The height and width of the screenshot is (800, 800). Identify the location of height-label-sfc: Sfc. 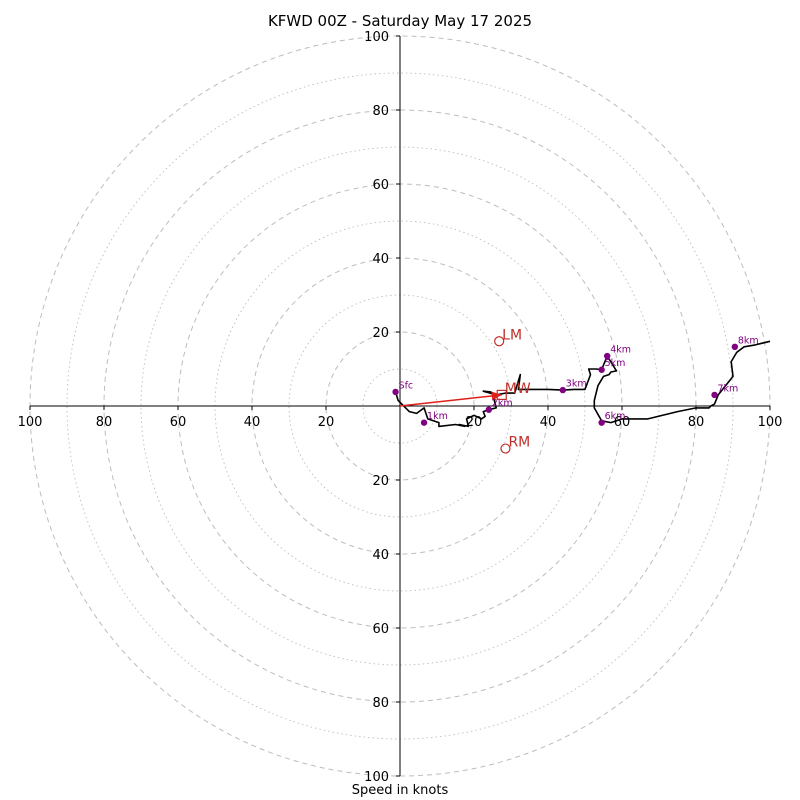
(406, 385).